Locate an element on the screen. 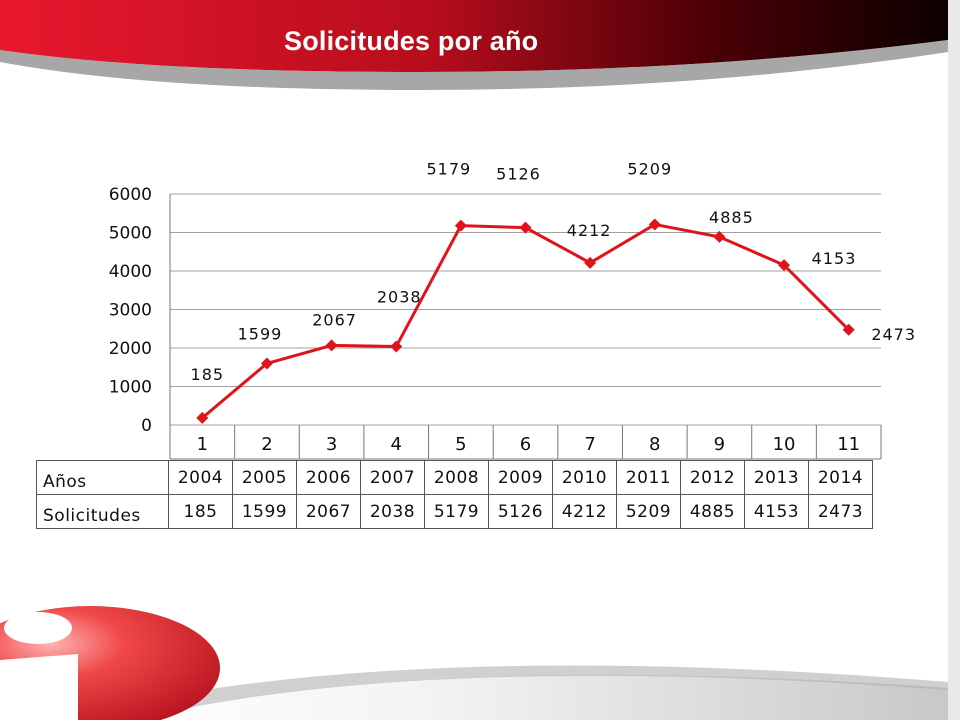  y-tick-label: 6000 is located at coordinates (130, 195).